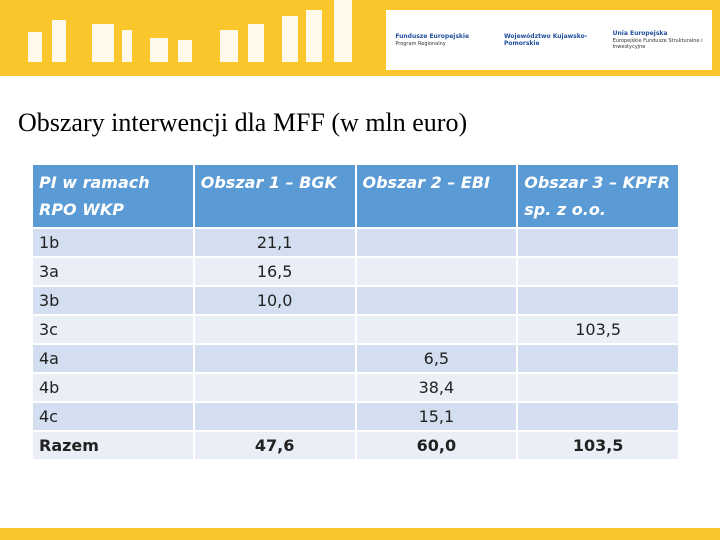 The image size is (720, 540). I want to click on table-row: 3a 16,5, so click(355, 271).